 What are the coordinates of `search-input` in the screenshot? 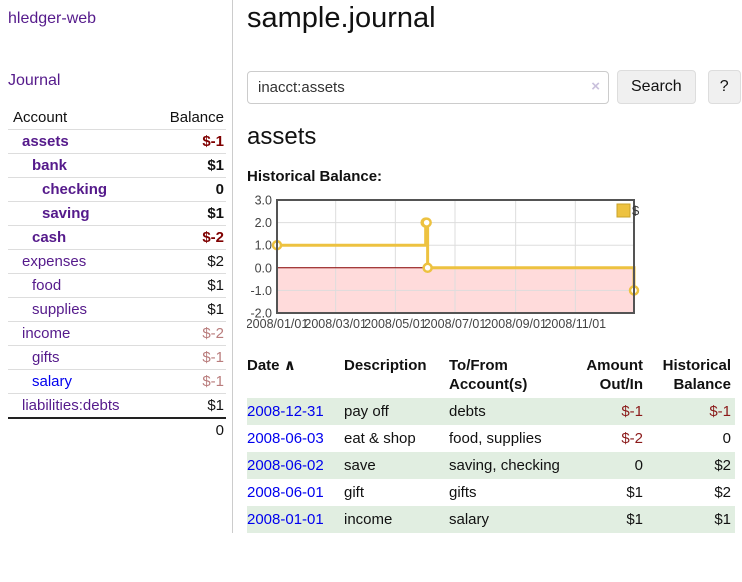 It's located at (428, 87).